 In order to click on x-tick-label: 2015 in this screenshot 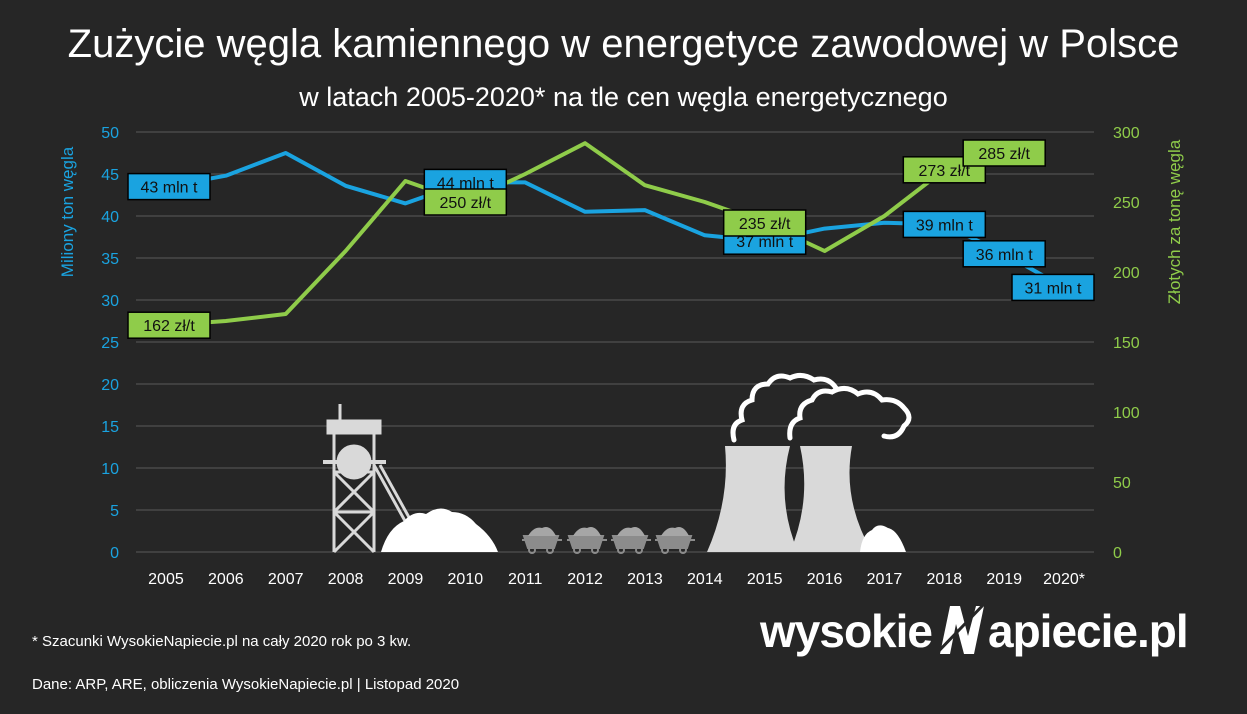, I will do `click(765, 579)`.